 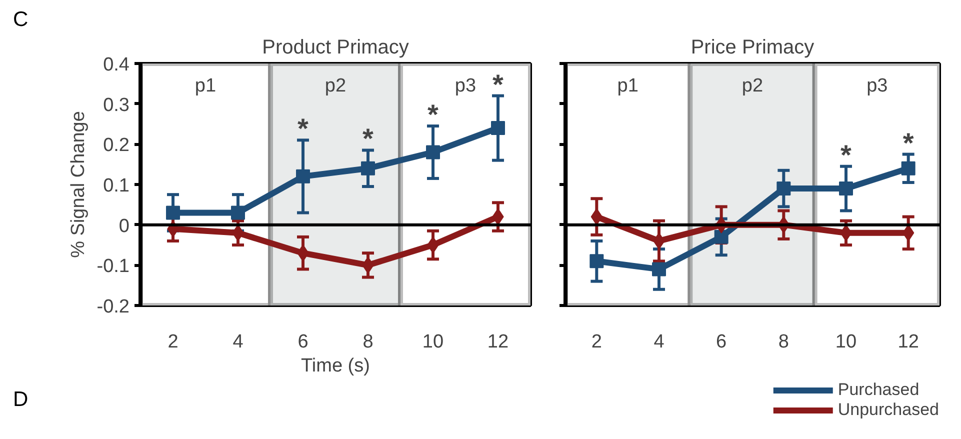 I want to click on y-tick-label: 0.4, so click(x=116, y=65).